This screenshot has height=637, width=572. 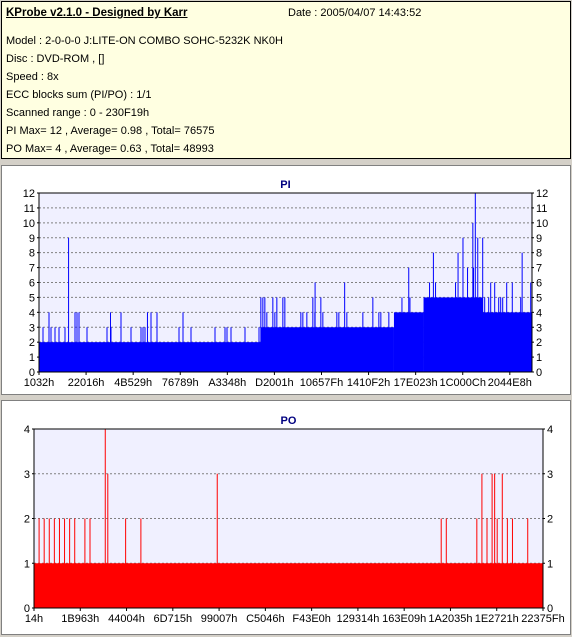 What do you see at coordinates (32, 269) in the screenshot?
I see `y-tick-label-left: 7` at bounding box center [32, 269].